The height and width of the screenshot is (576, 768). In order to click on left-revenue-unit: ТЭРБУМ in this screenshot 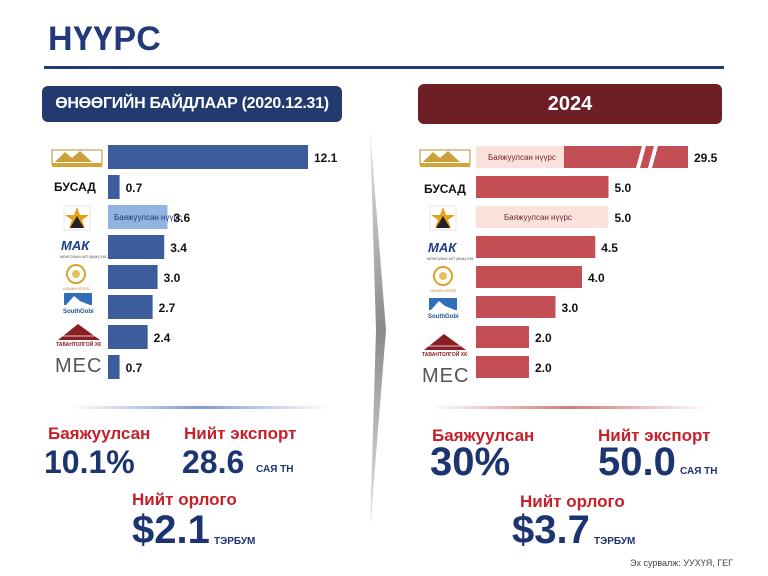, I will do `click(235, 541)`.